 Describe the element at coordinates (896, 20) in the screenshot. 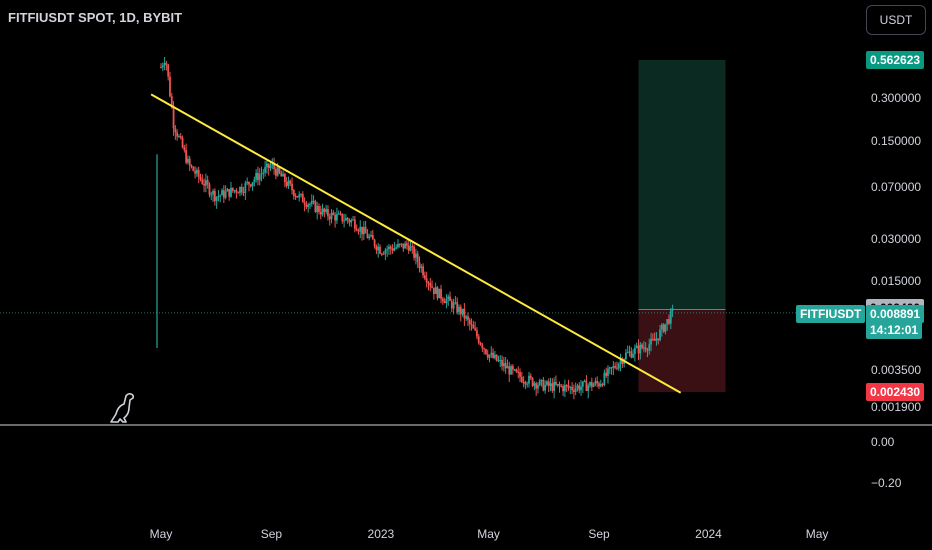

I see `currency-button: USDT` at that location.